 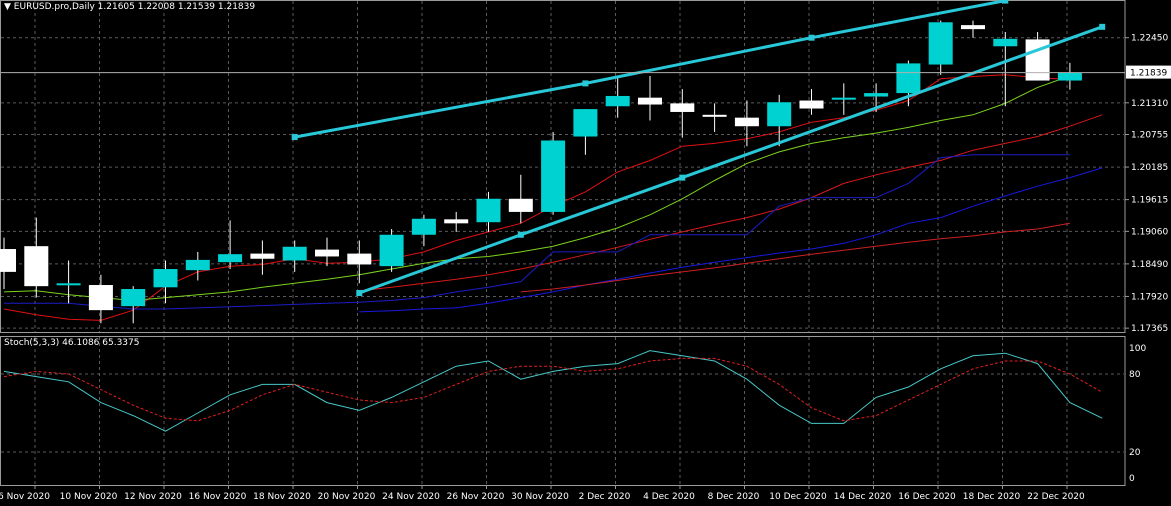 What do you see at coordinates (1149, 329) in the screenshot?
I see `price-tick-label: 1.17365` at bounding box center [1149, 329].